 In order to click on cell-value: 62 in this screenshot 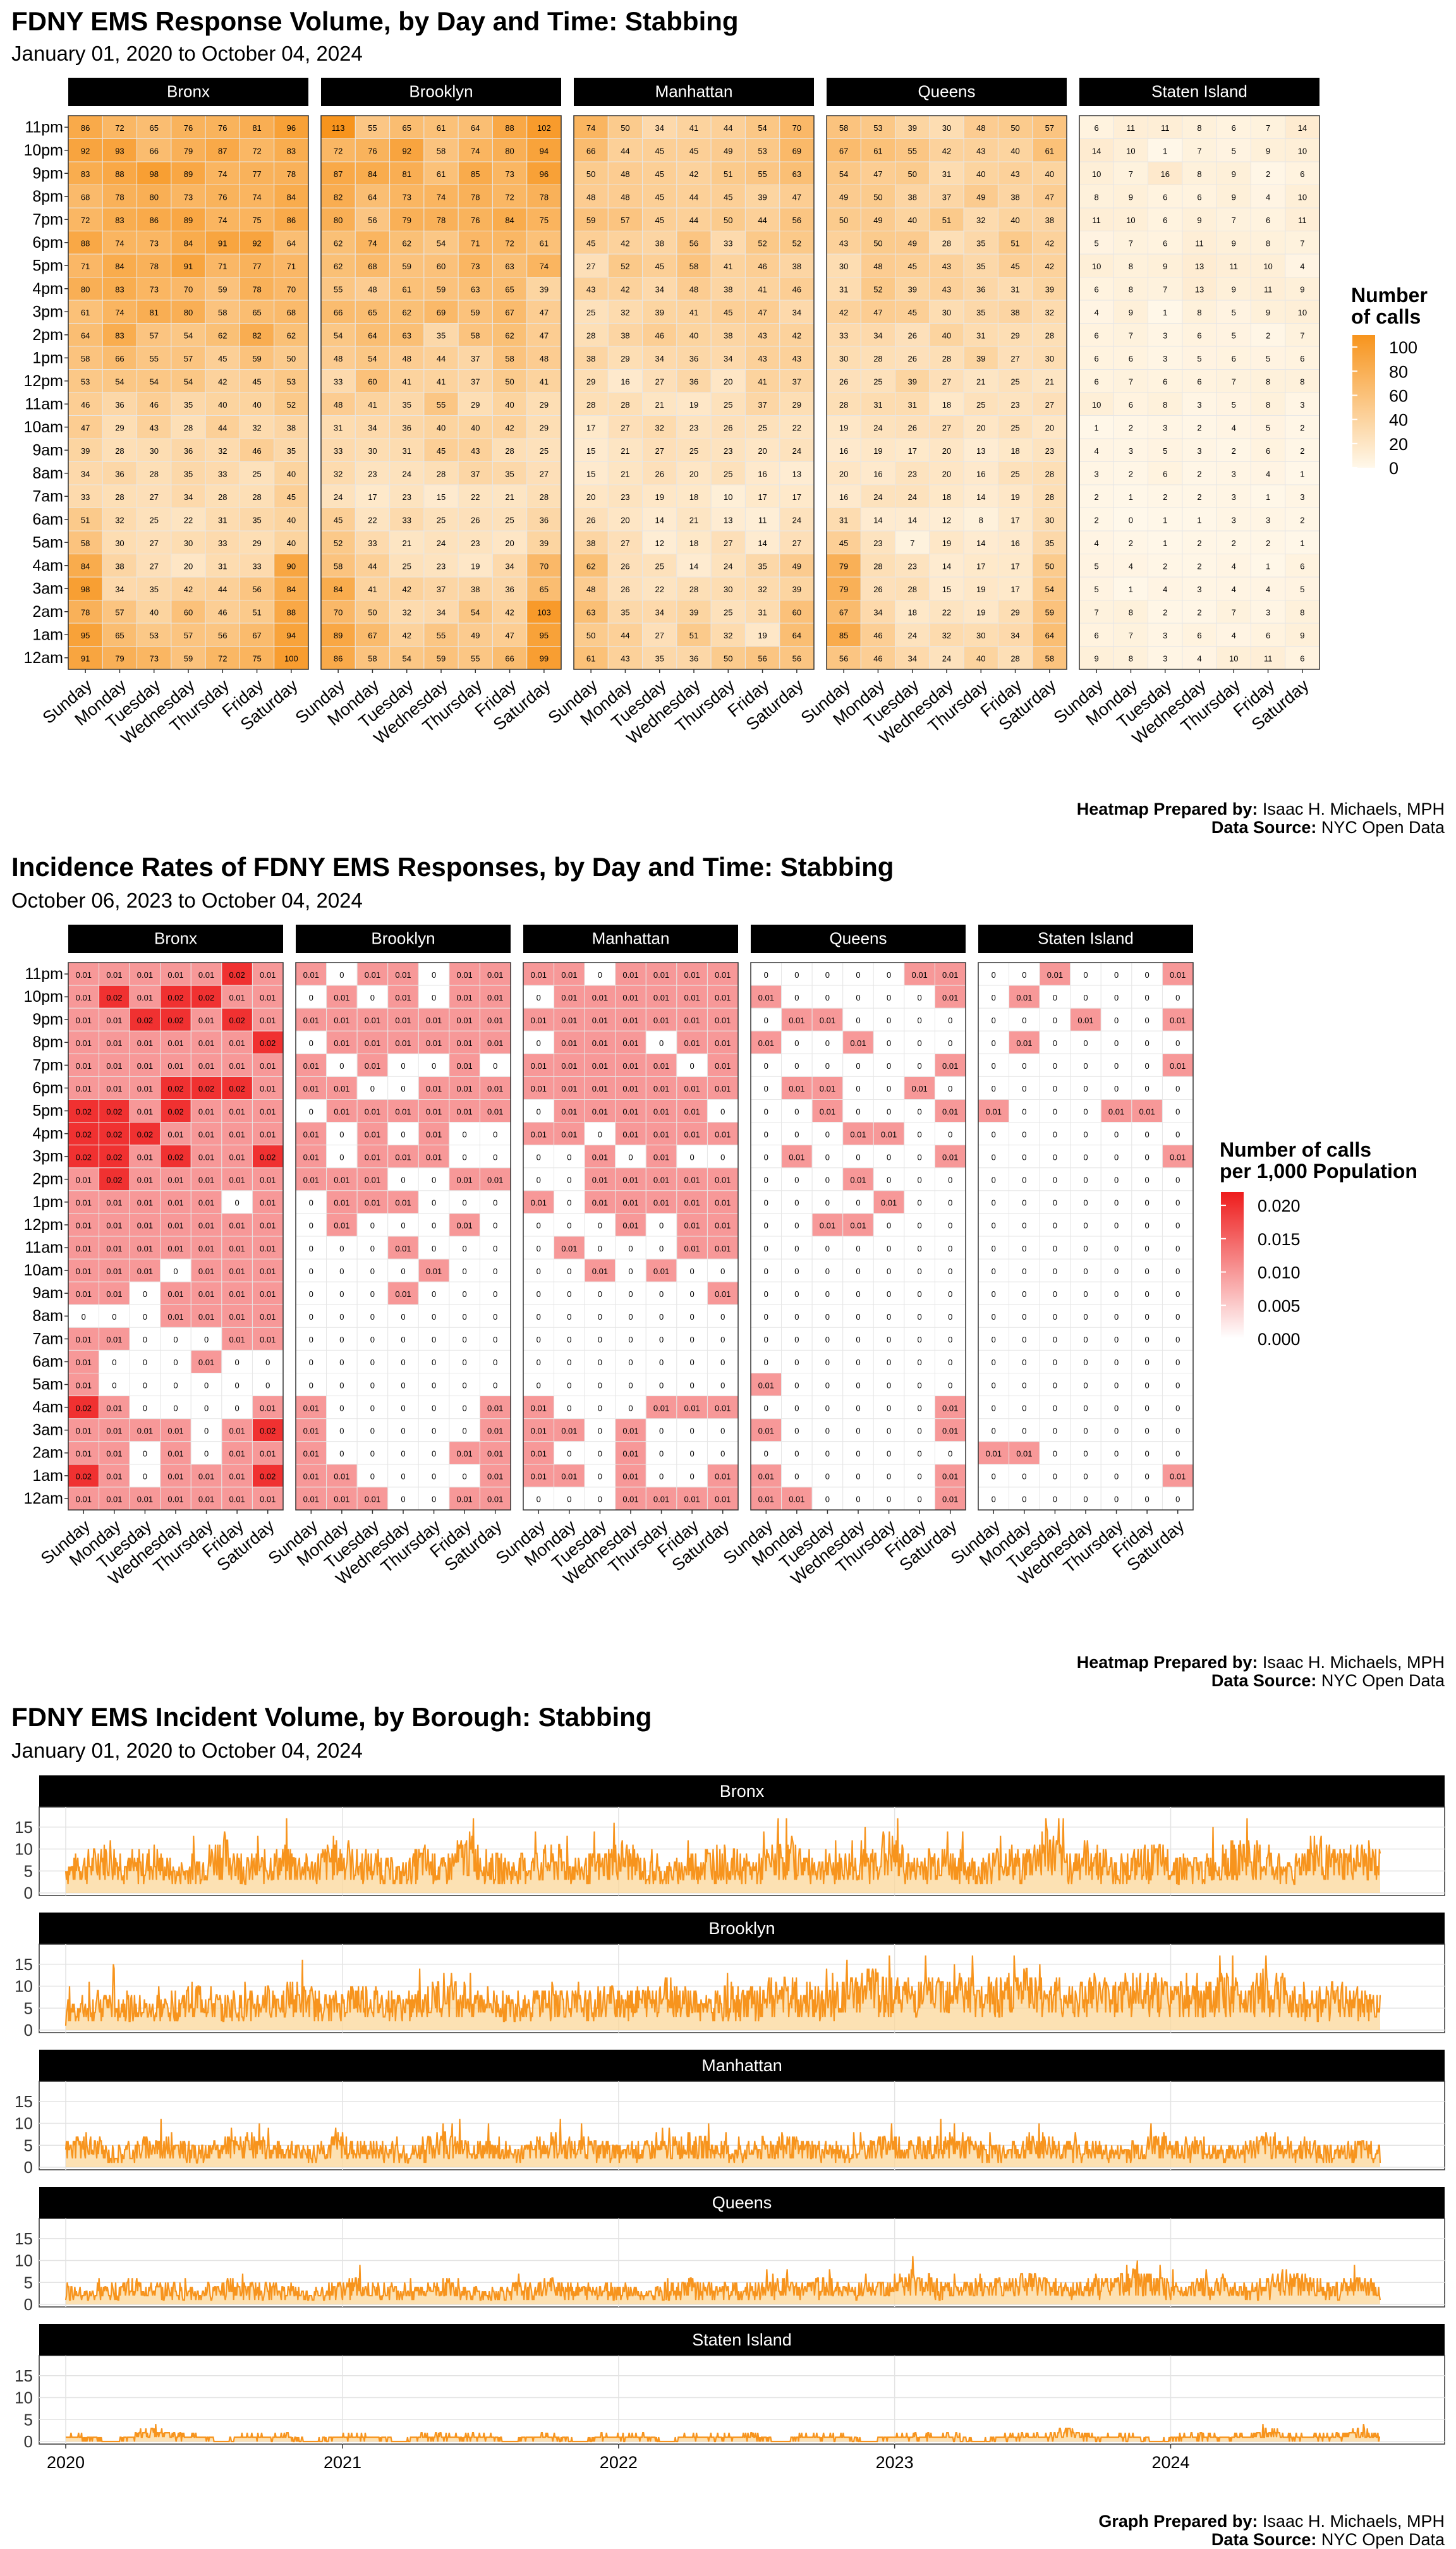, I will do `click(338, 244)`.